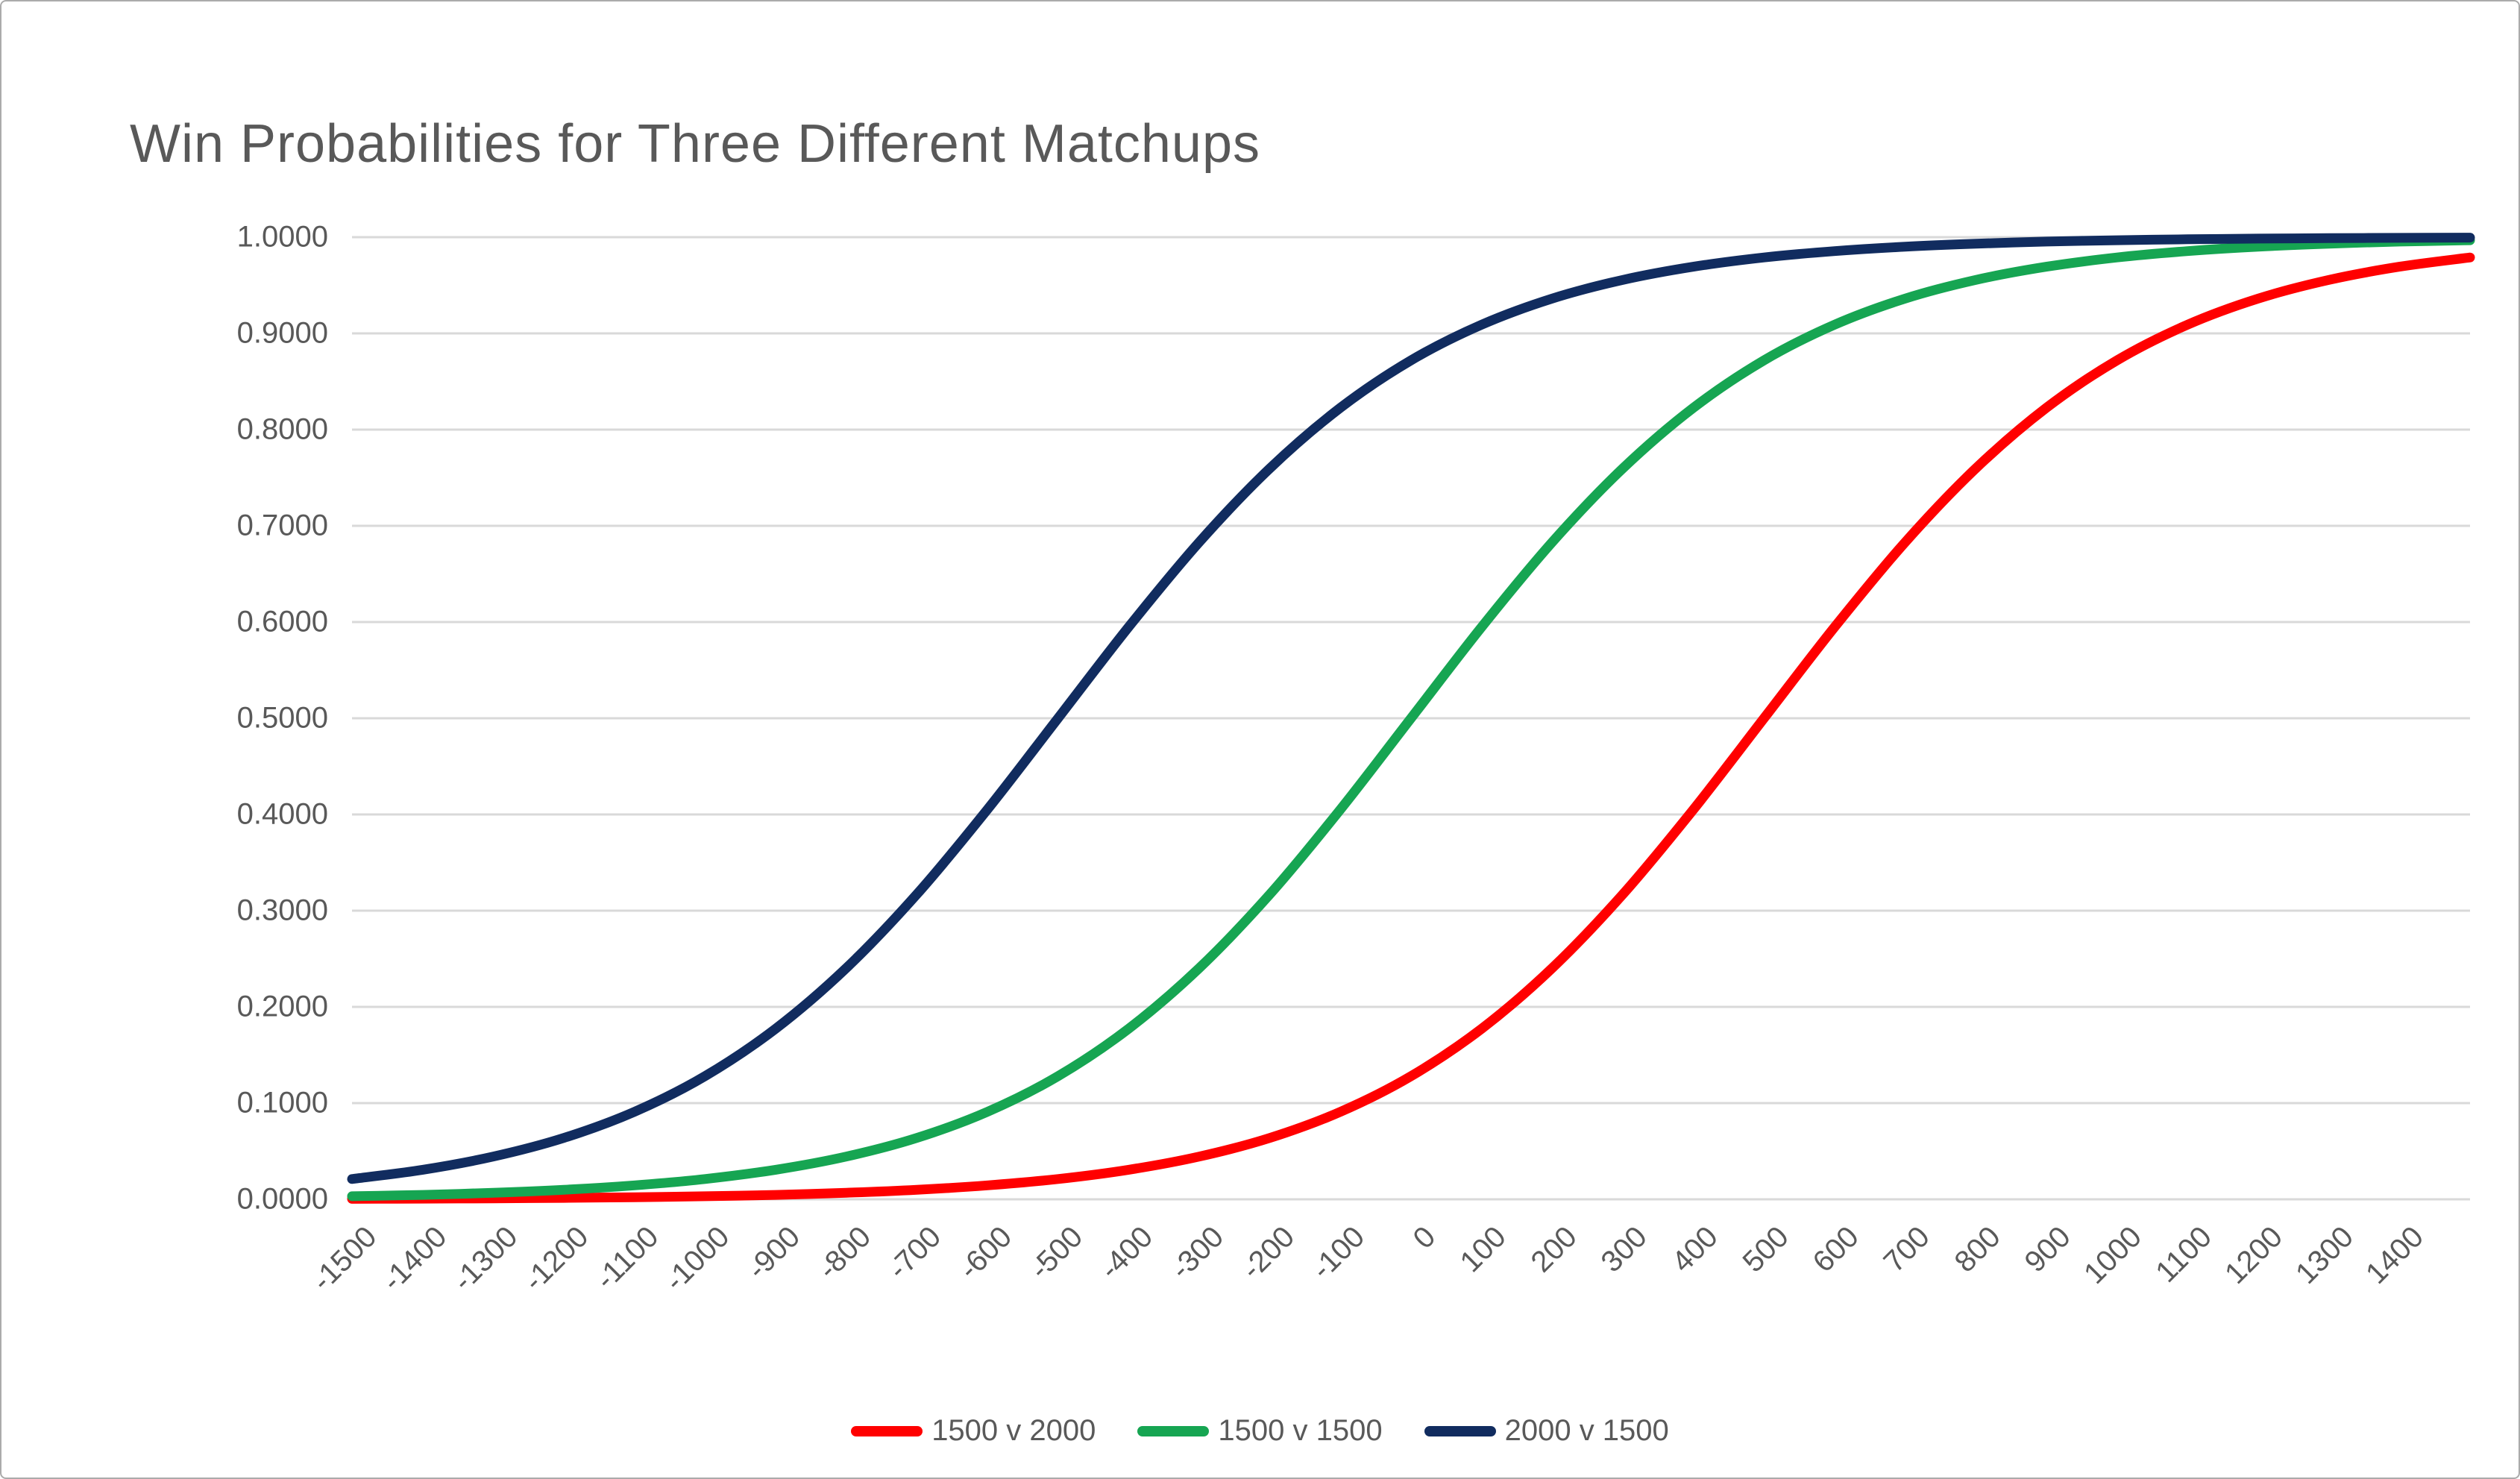 This screenshot has width=2520, height=1479. What do you see at coordinates (282, 910) in the screenshot?
I see `y-axis-tick-label: 0.3000` at bounding box center [282, 910].